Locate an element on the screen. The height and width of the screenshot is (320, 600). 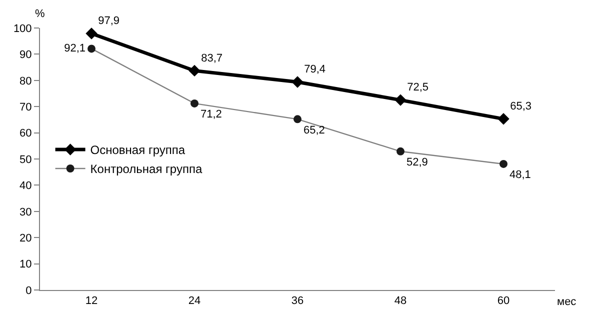
y-tick-label: 30 is located at coordinates (26, 212).